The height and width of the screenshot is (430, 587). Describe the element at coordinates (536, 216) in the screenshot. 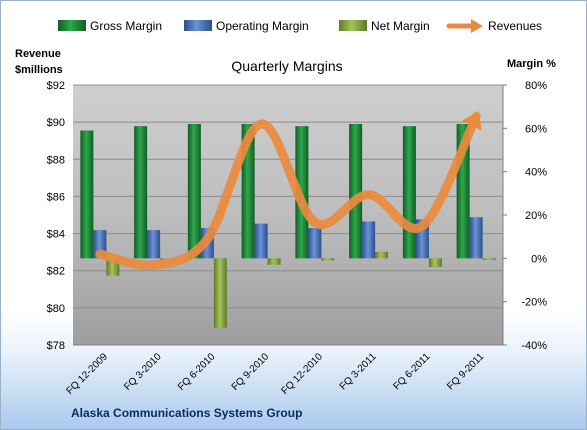

I see `right-tick-label: 20%` at that location.